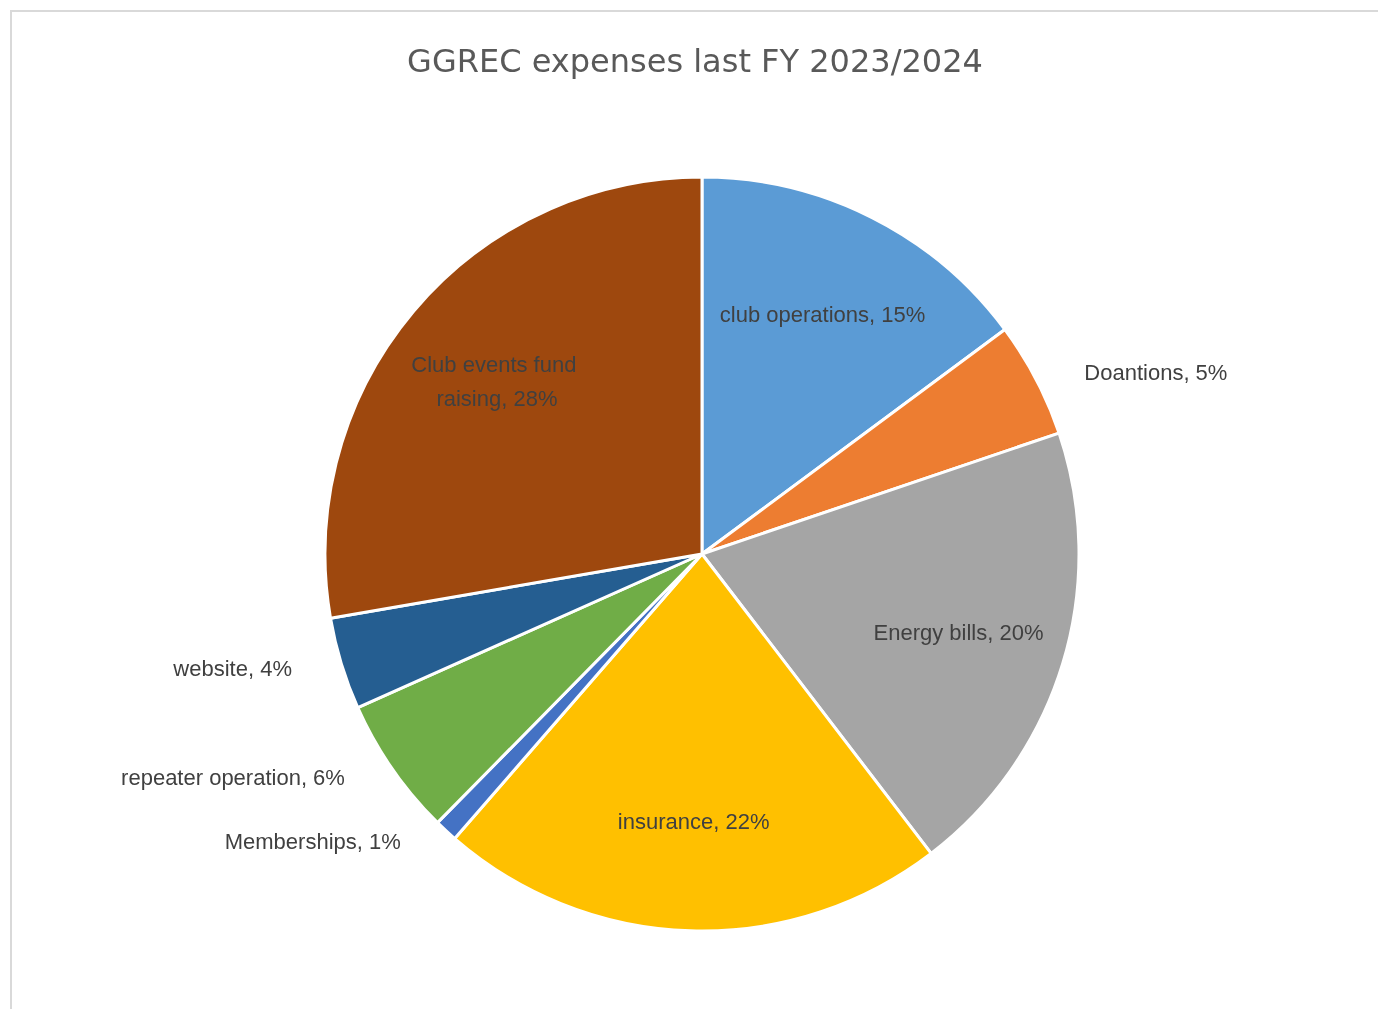  Describe the element at coordinates (233, 777) in the screenshot. I see `slice-label: repeater operation, 6%` at that location.